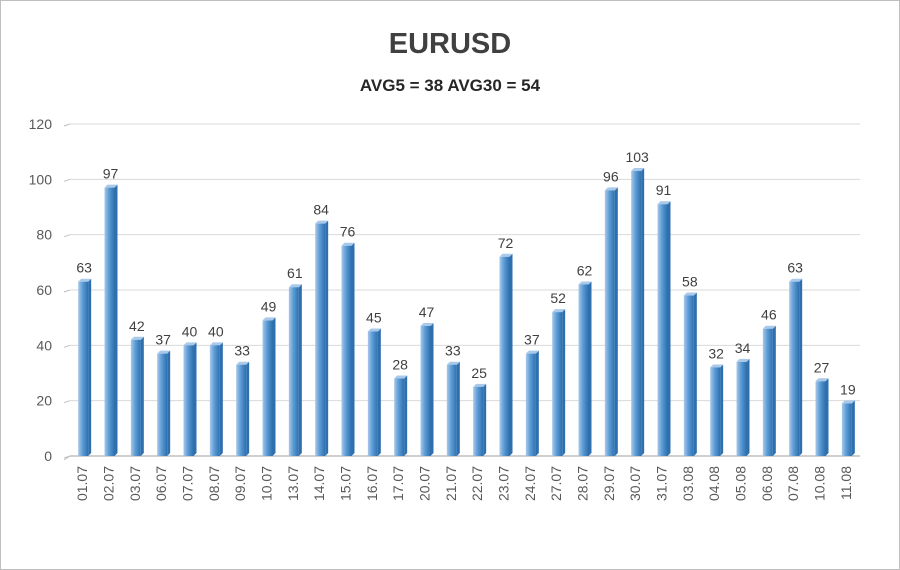 Image resolution: width=900 pixels, height=570 pixels. What do you see at coordinates (41, 179) in the screenshot?
I see `y-tick-label: 100` at bounding box center [41, 179].